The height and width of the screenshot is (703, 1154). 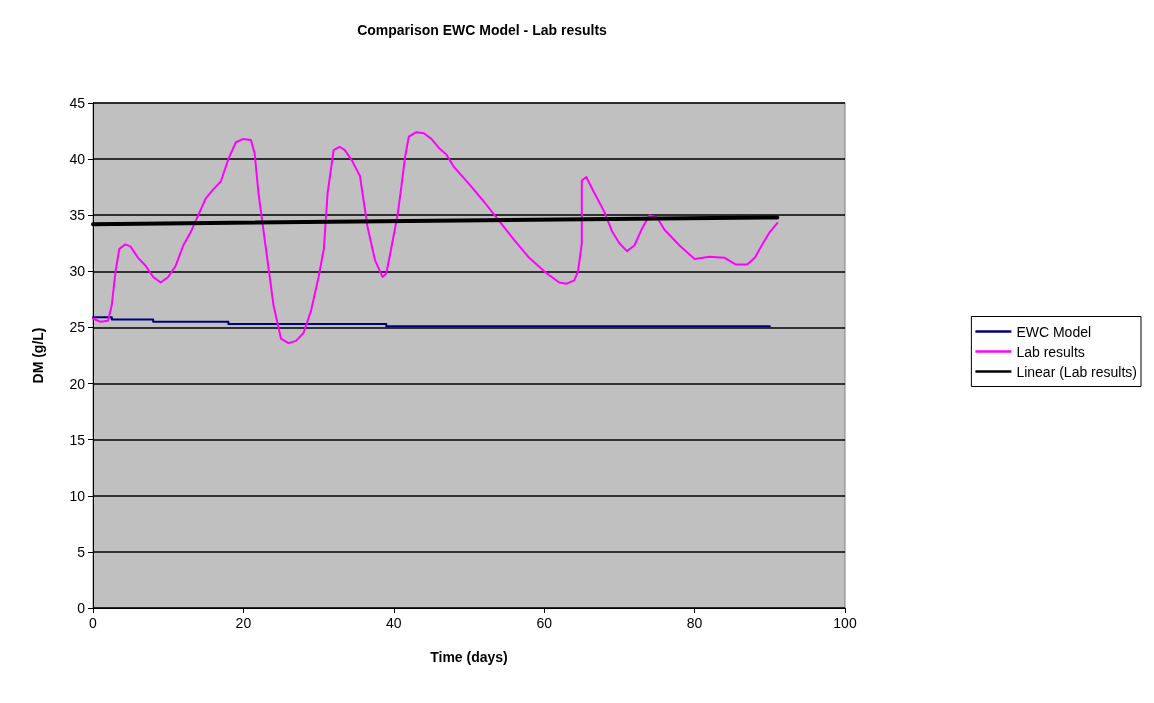 I want to click on x-tick-label: 20, so click(x=243, y=623).